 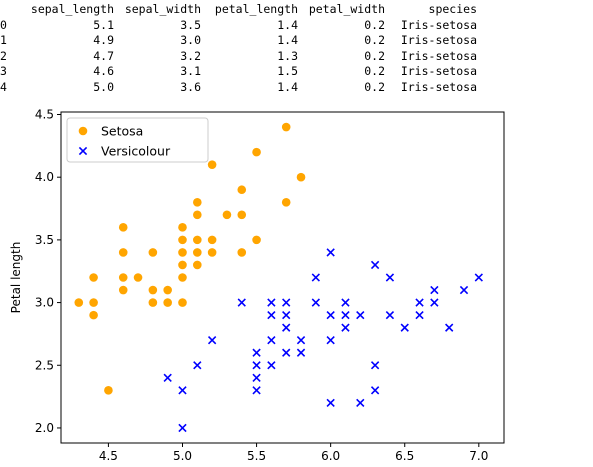 What do you see at coordinates (68, 26) in the screenshot?
I see `table-cell: 5.1` at bounding box center [68, 26].